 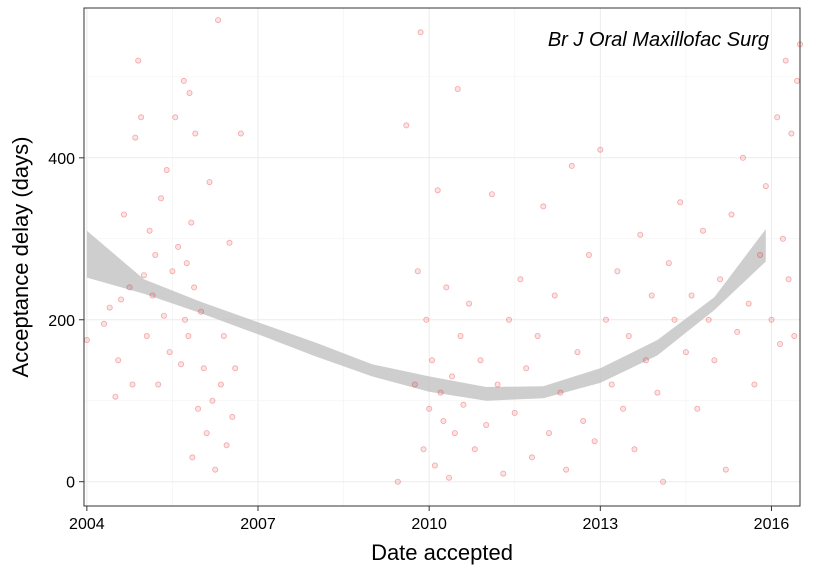 What do you see at coordinates (258, 524) in the screenshot?
I see `x-tick-label: 2007` at bounding box center [258, 524].